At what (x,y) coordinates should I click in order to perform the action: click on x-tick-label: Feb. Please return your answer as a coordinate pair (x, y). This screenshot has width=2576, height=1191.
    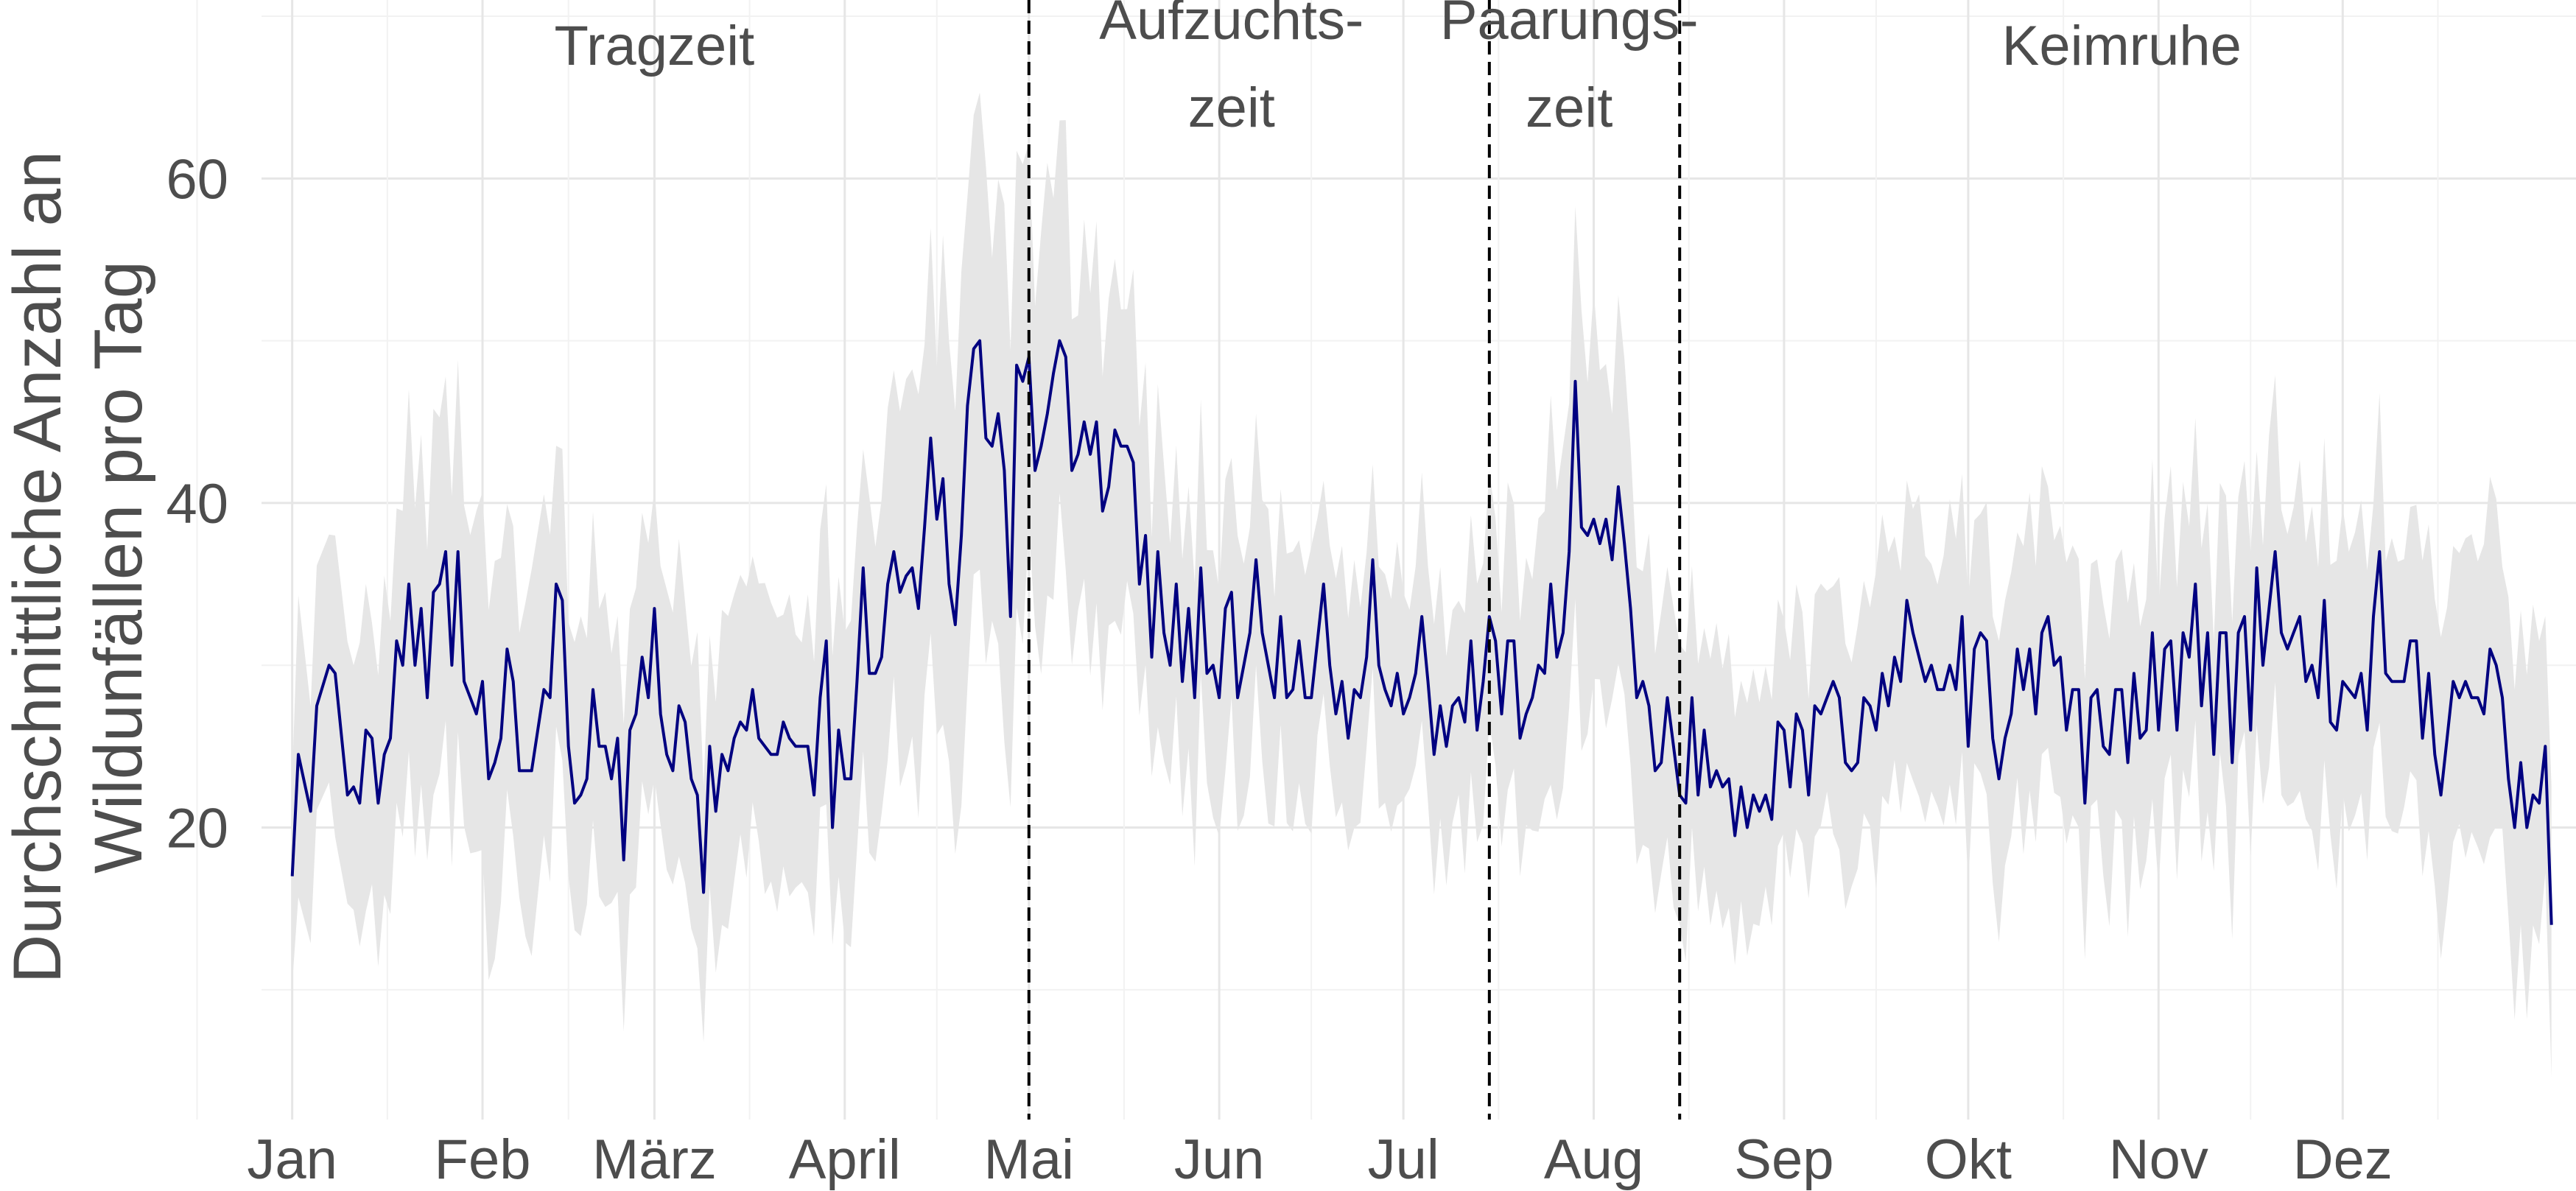
    Looking at the image, I should click on (483, 1159).